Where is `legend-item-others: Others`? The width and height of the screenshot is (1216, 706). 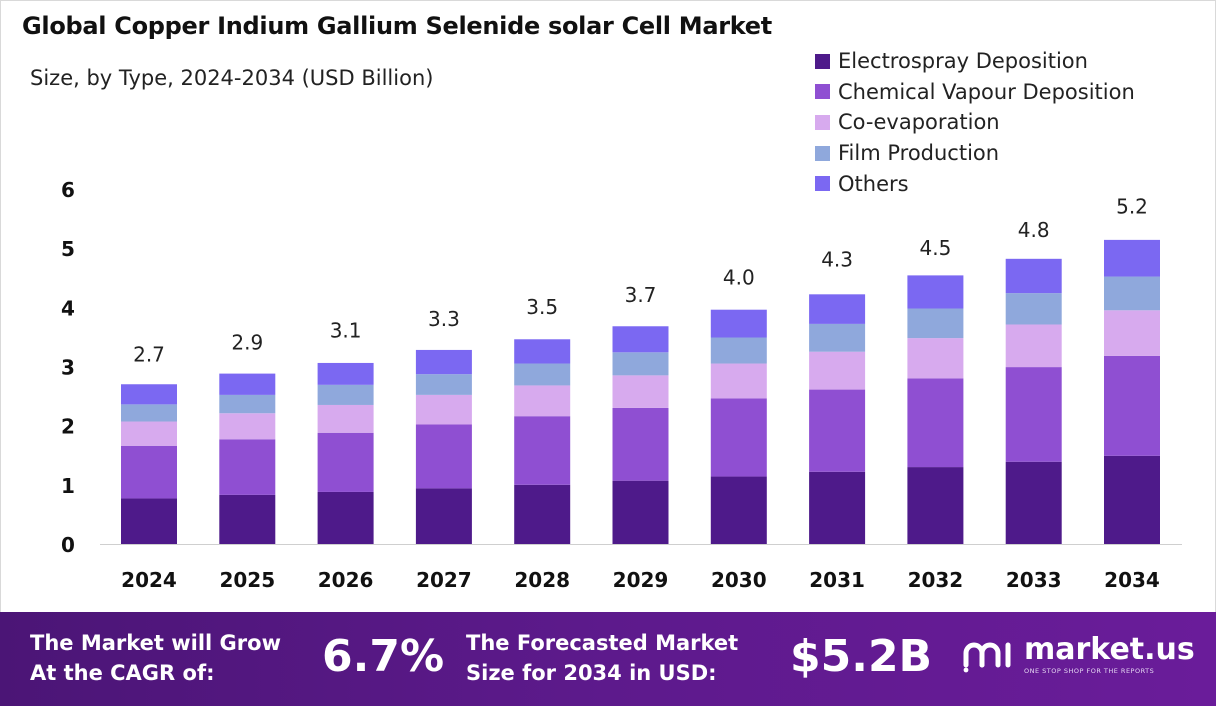 legend-item-others: Others is located at coordinates (975, 183).